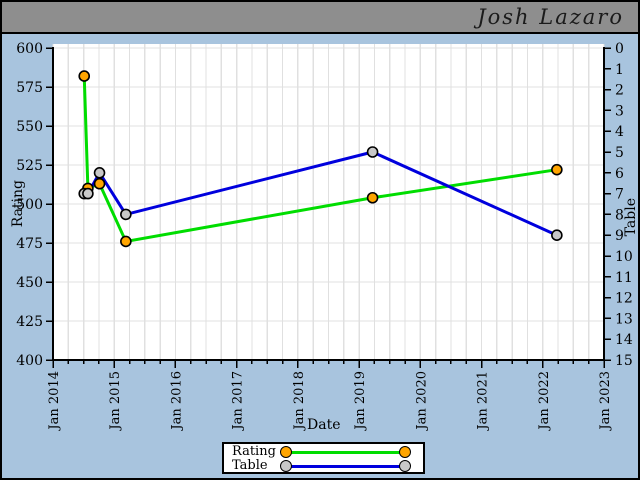  What do you see at coordinates (624, 299) in the screenshot?
I see `svg-text: 12` at bounding box center [624, 299].